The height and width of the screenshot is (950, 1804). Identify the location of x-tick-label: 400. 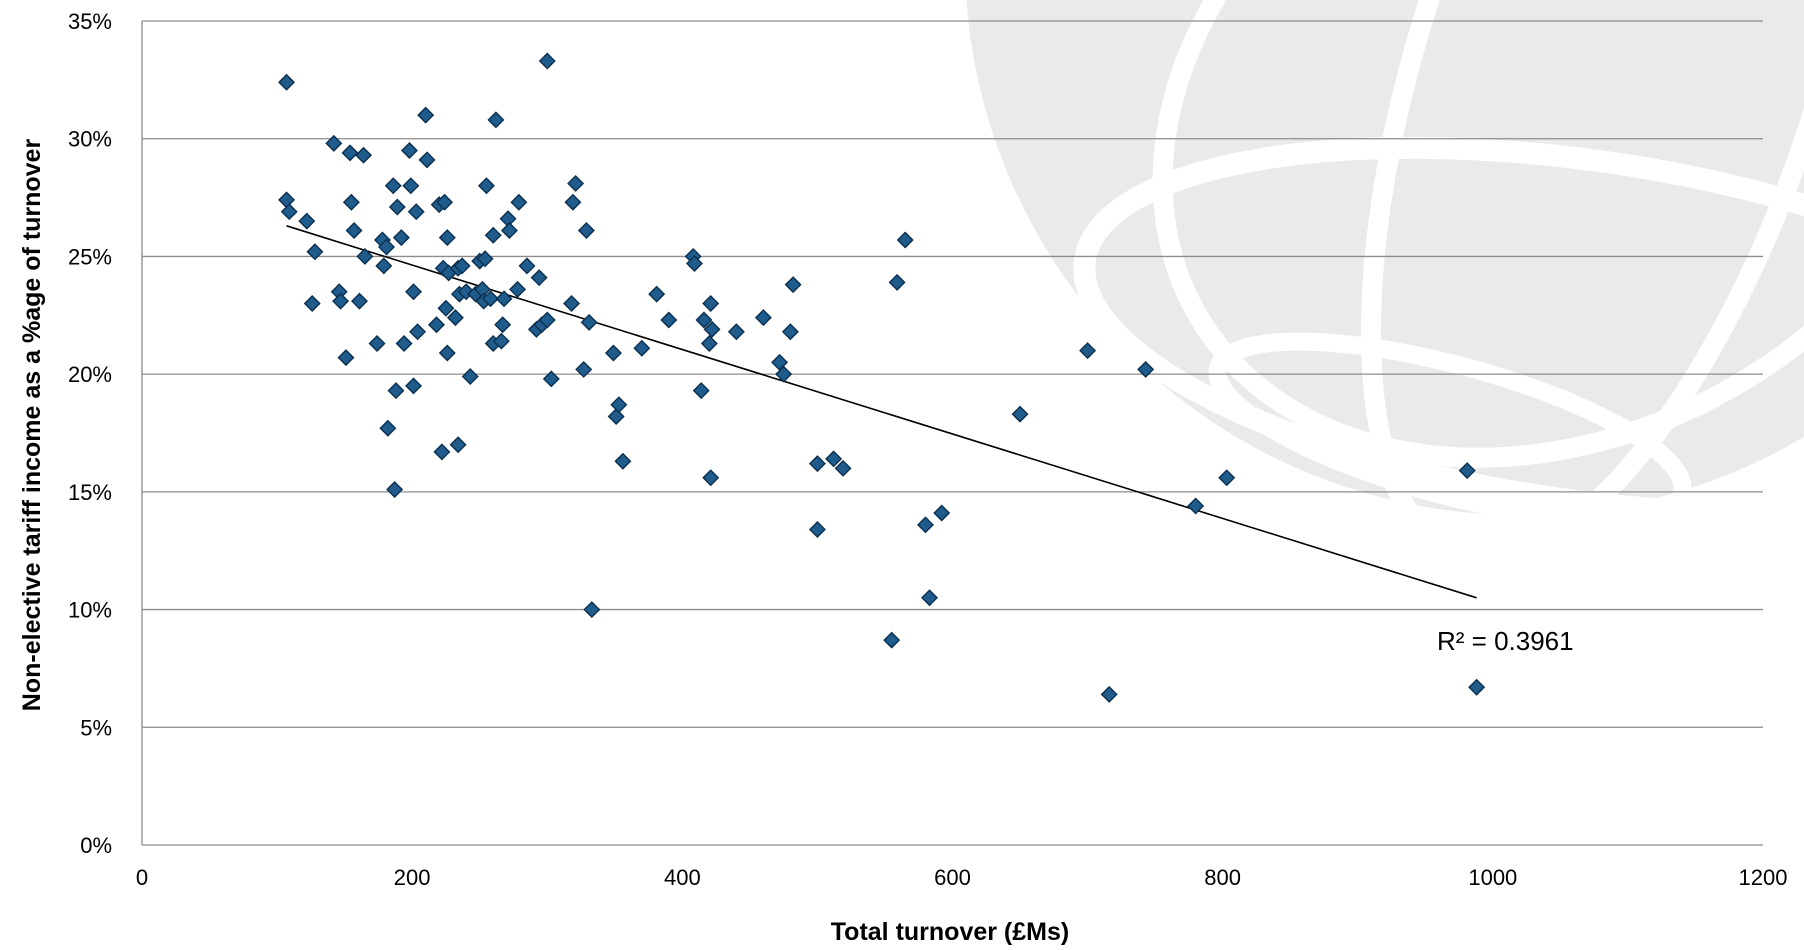
(682, 877).